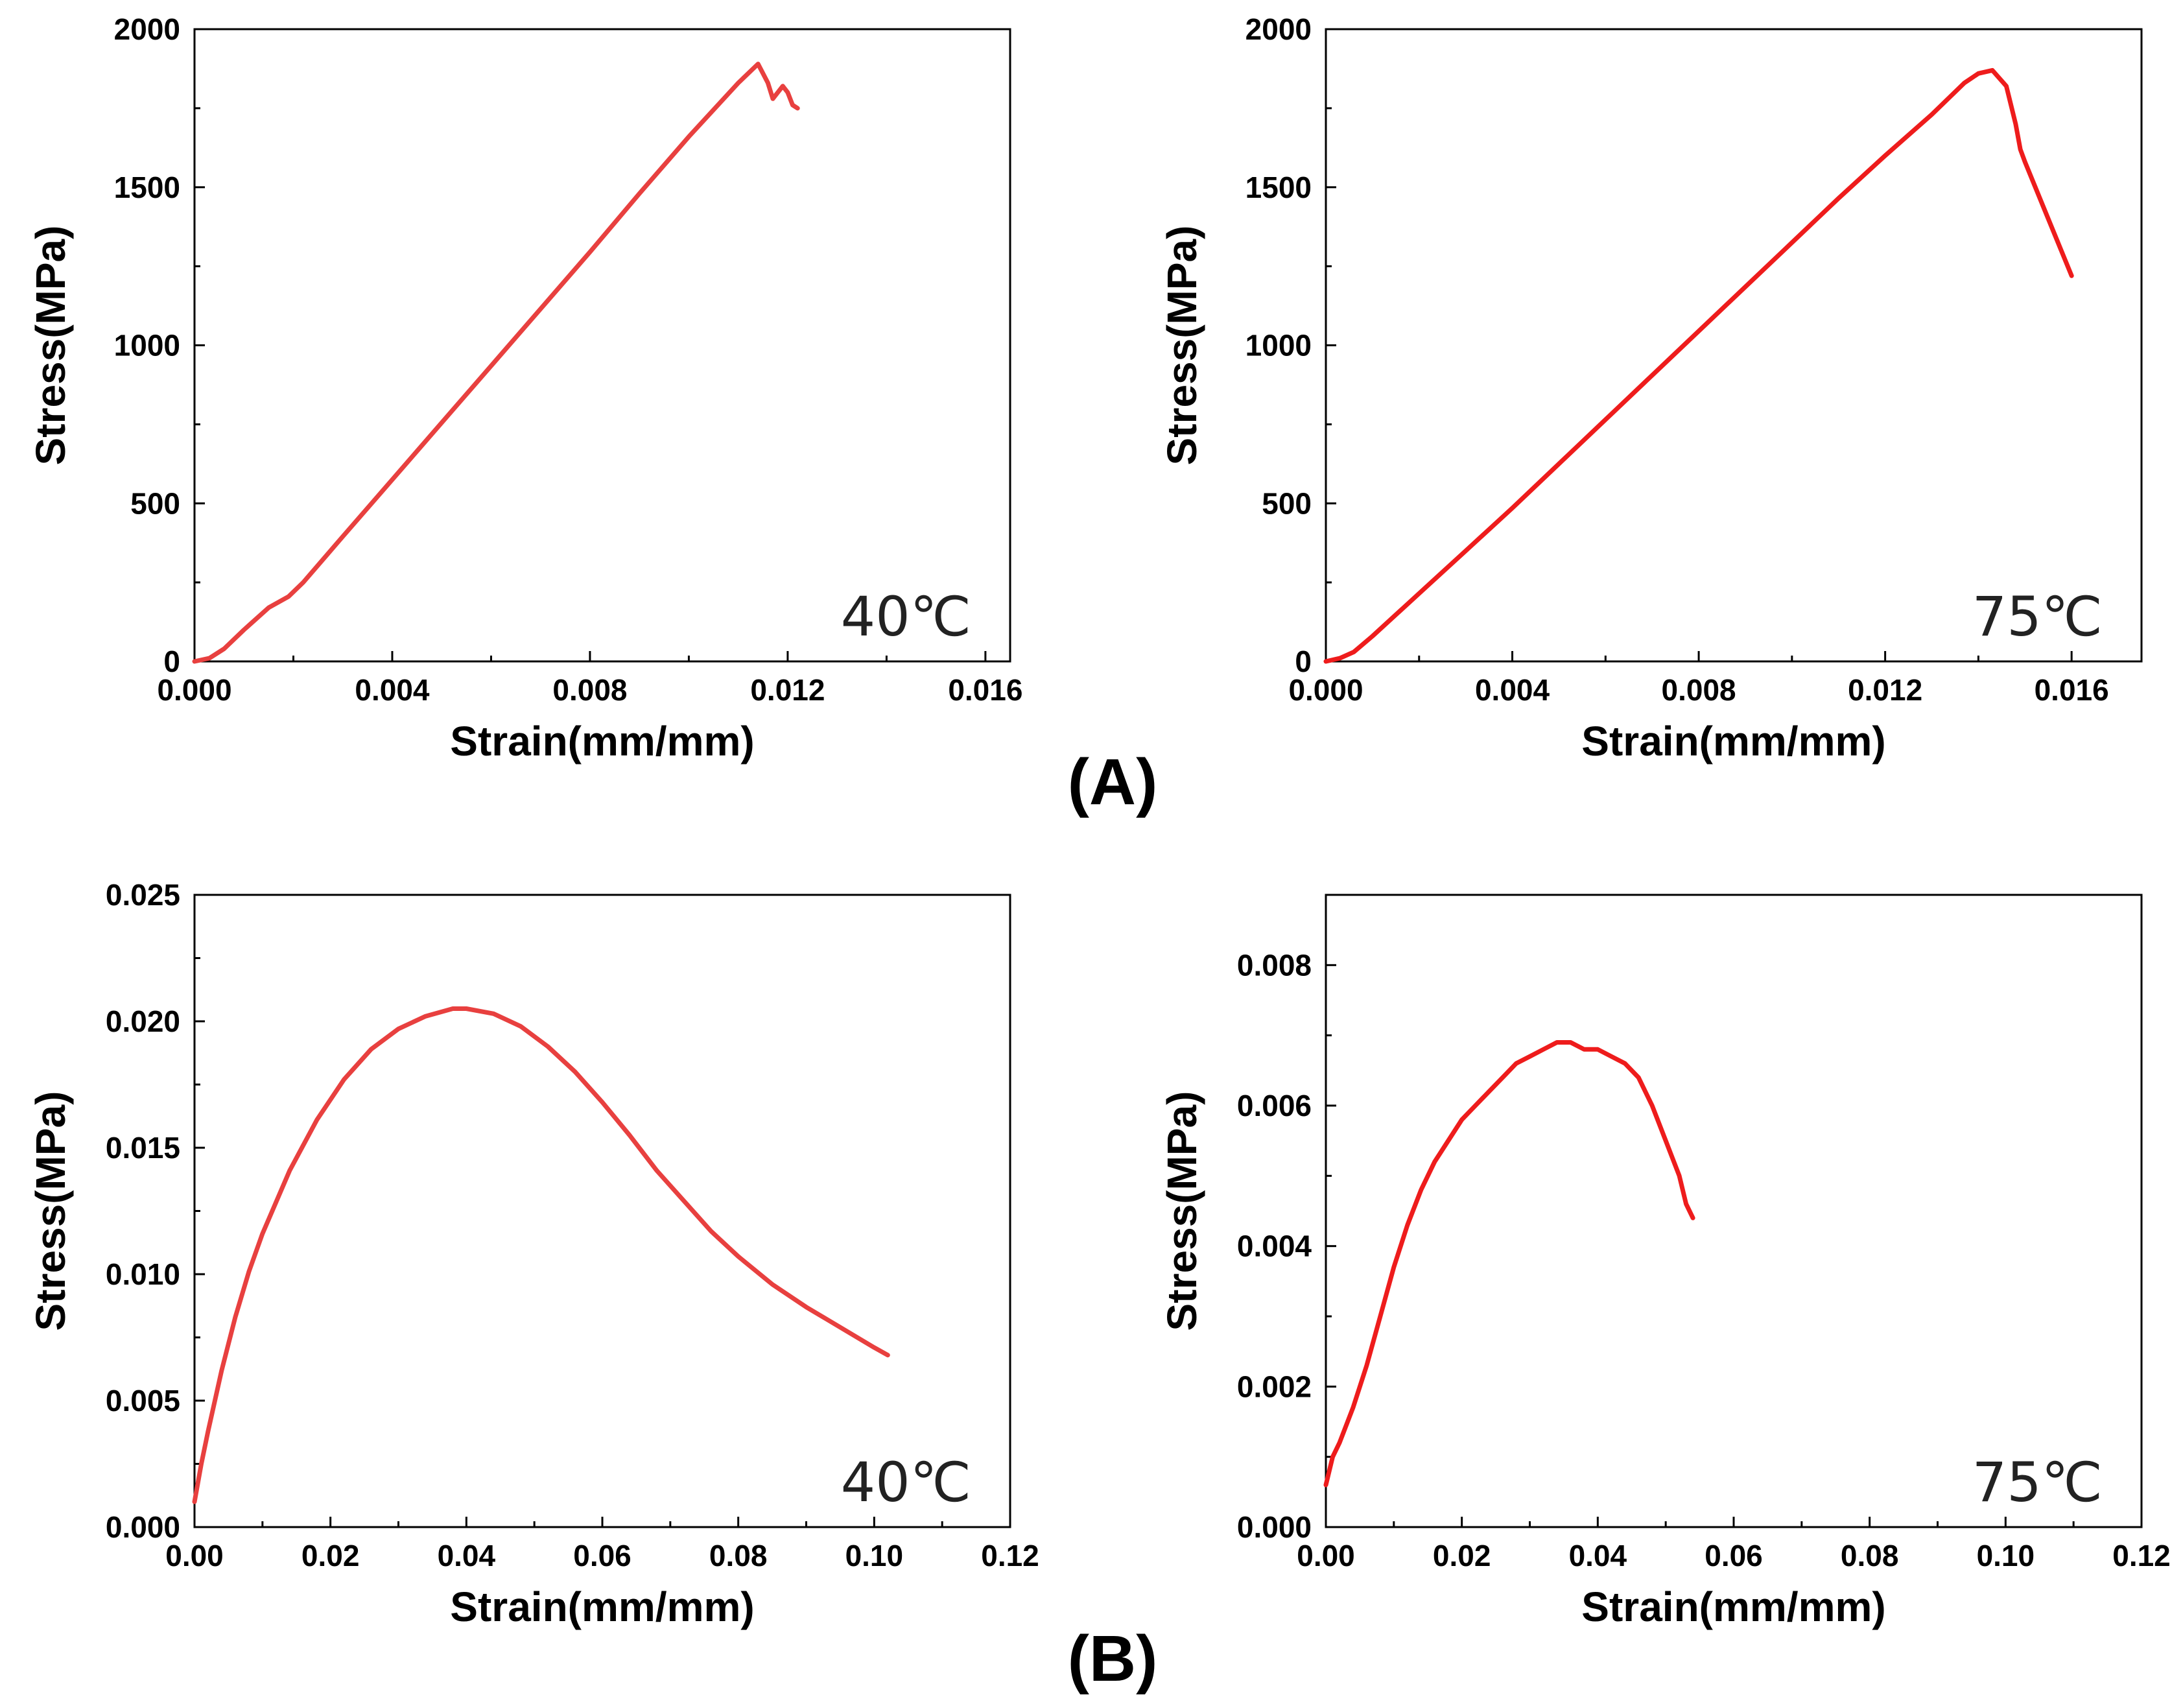 This screenshot has width=2183, height=1708. I want to click on y-tick-label: 0.008, so click(1275, 965).